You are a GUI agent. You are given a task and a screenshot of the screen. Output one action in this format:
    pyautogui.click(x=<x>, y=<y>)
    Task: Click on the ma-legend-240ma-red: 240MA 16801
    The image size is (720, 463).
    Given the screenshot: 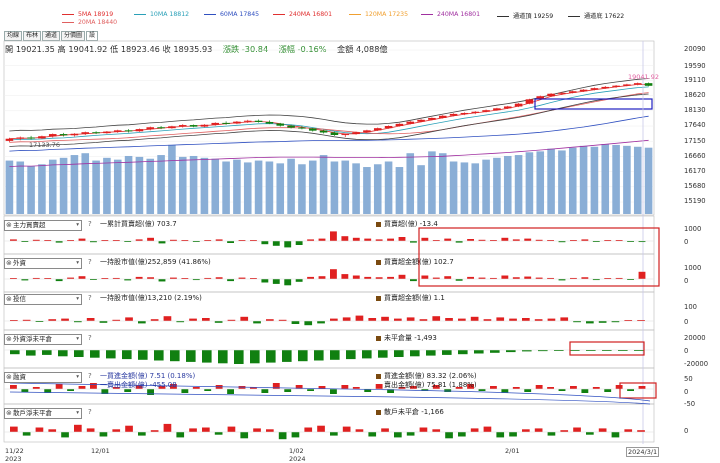 What is the action you would take?
    pyautogui.click(x=302, y=14)
    